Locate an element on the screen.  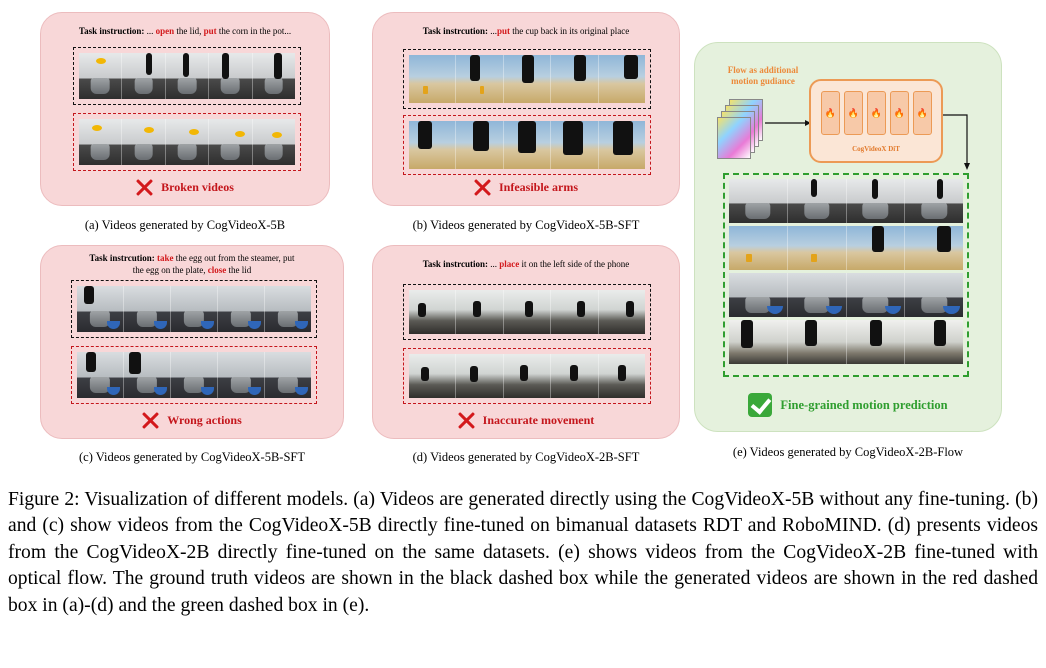
flow-label: Flow as additional motion gudiance is located at coordinates (763, 75).